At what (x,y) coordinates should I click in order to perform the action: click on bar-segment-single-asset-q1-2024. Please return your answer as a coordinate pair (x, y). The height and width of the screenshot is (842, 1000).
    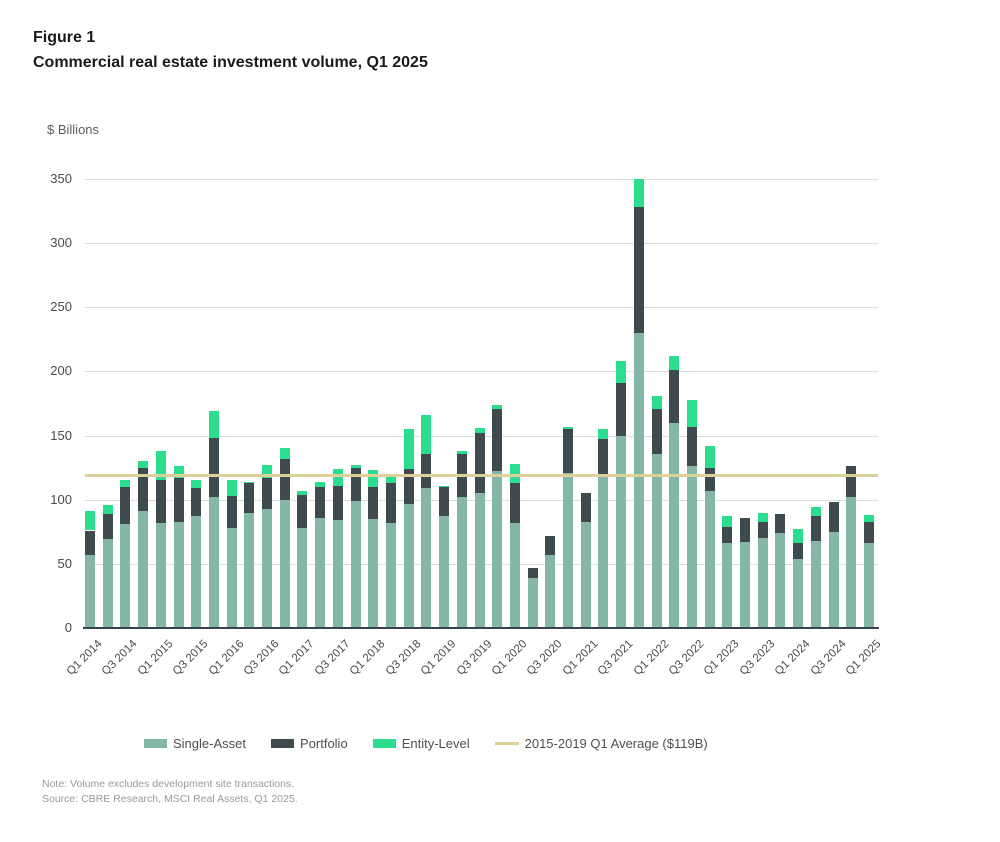
    Looking at the image, I should click on (798, 593).